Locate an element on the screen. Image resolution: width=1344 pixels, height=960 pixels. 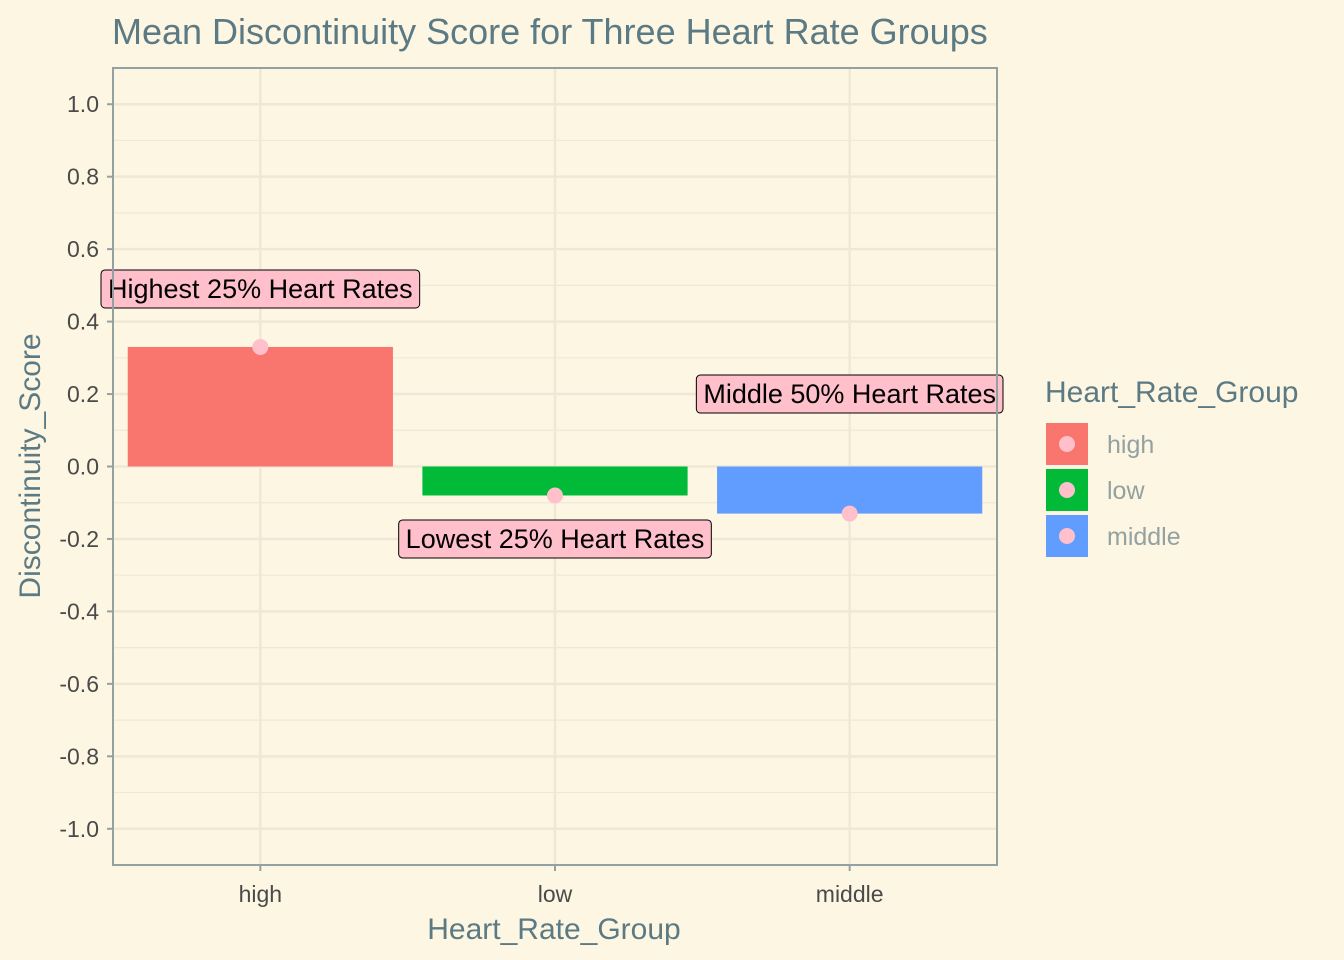
annotation-label: Highest 25% Heart Rates is located at coordinates (260, 289).